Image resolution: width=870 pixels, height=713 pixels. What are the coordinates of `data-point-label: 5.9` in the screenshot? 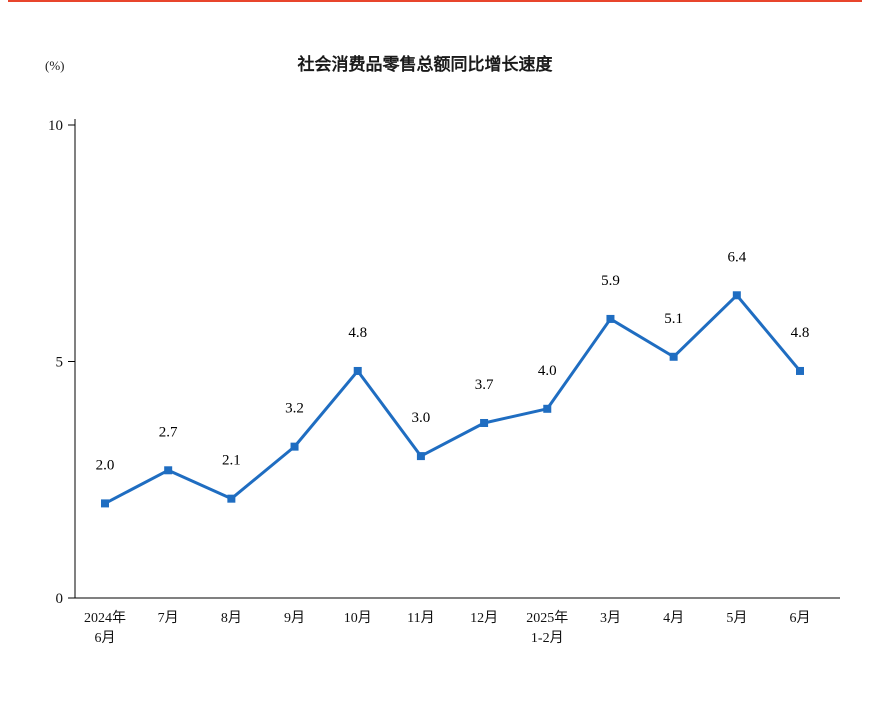 It's located at (610, 281).